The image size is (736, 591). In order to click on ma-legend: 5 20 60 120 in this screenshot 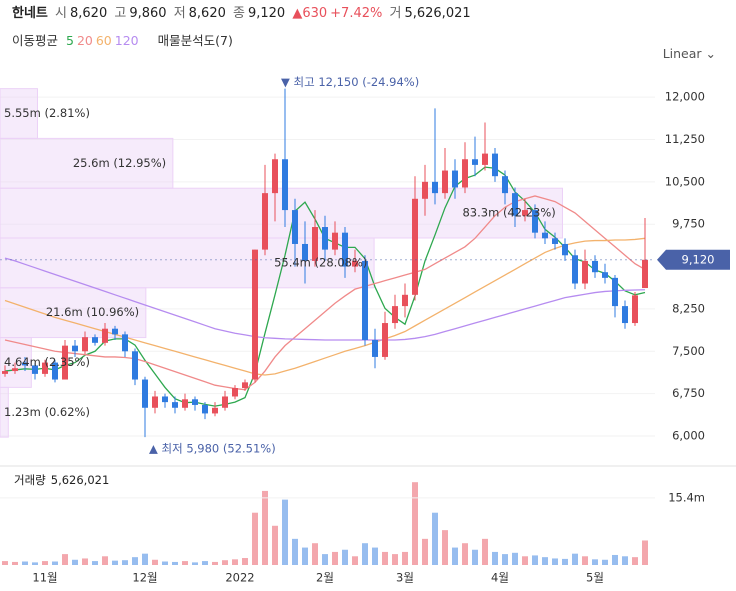, I will do `click(104, 40)`.